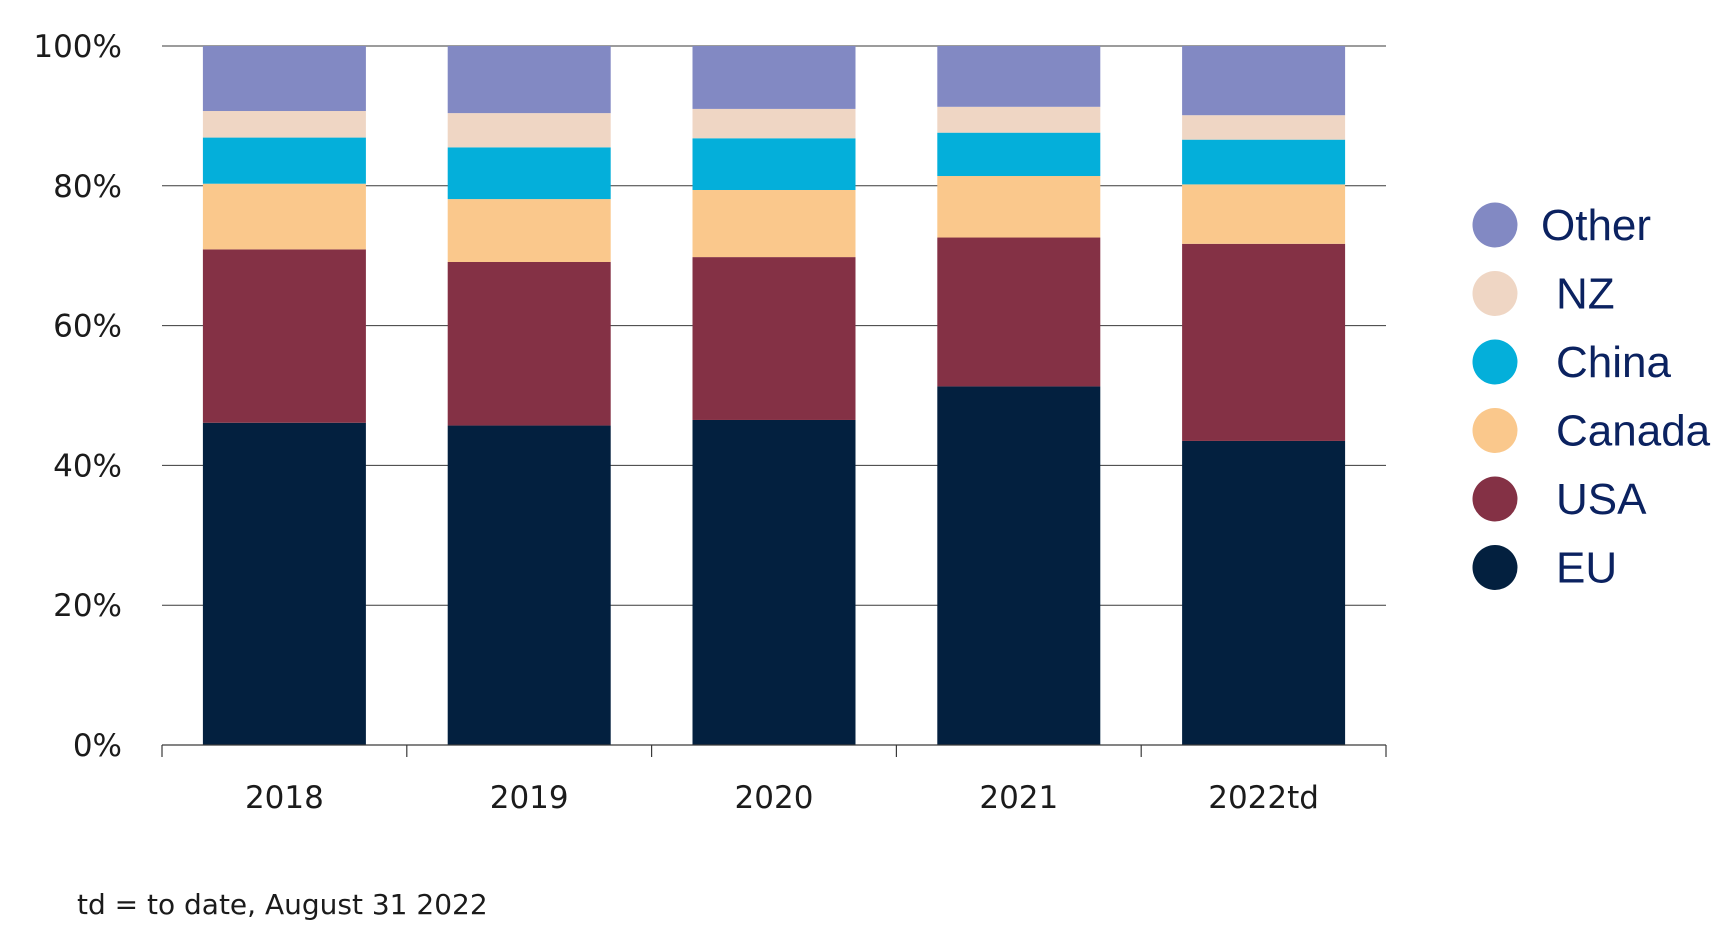  What do you see at coordinates (87, 606) in the screenshot?
I see `y-tick-label: 20%` at bounding box center [87, 606].